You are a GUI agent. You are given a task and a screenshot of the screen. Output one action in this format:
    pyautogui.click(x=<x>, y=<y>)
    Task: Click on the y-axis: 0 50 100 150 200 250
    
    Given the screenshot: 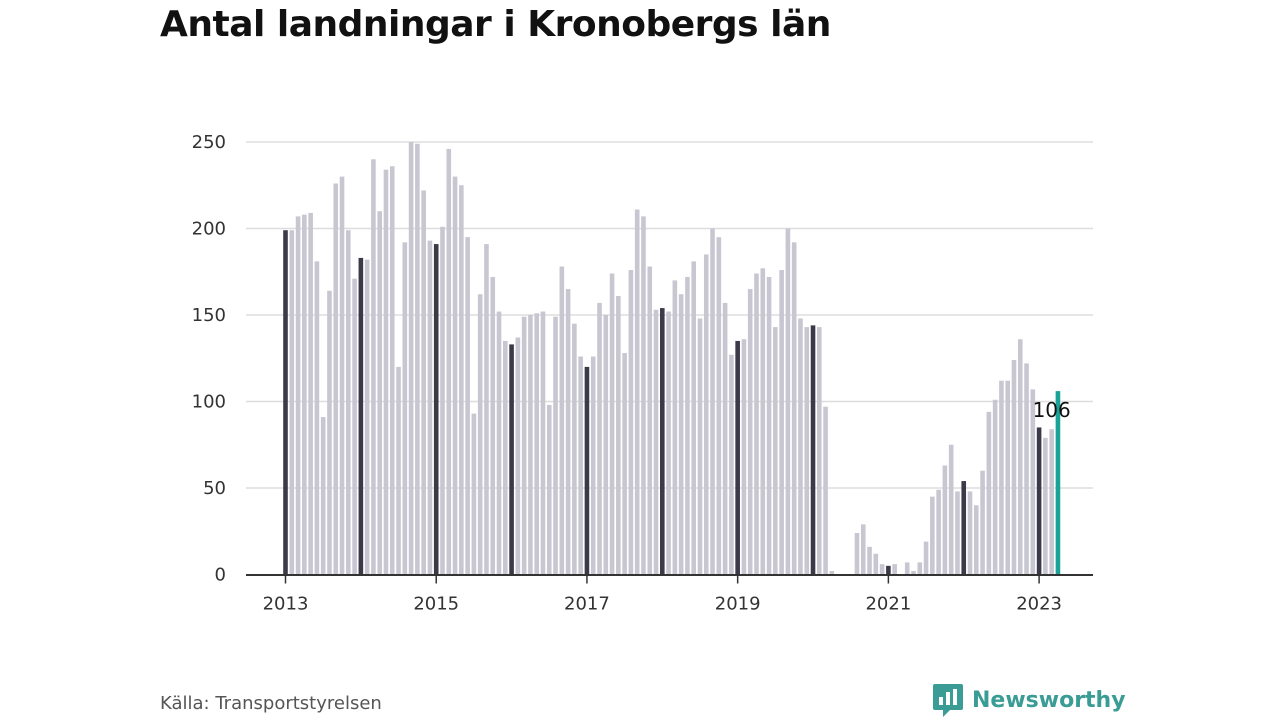 What is the action you would take?
    pyautogui.click(x=209, y=359)
    